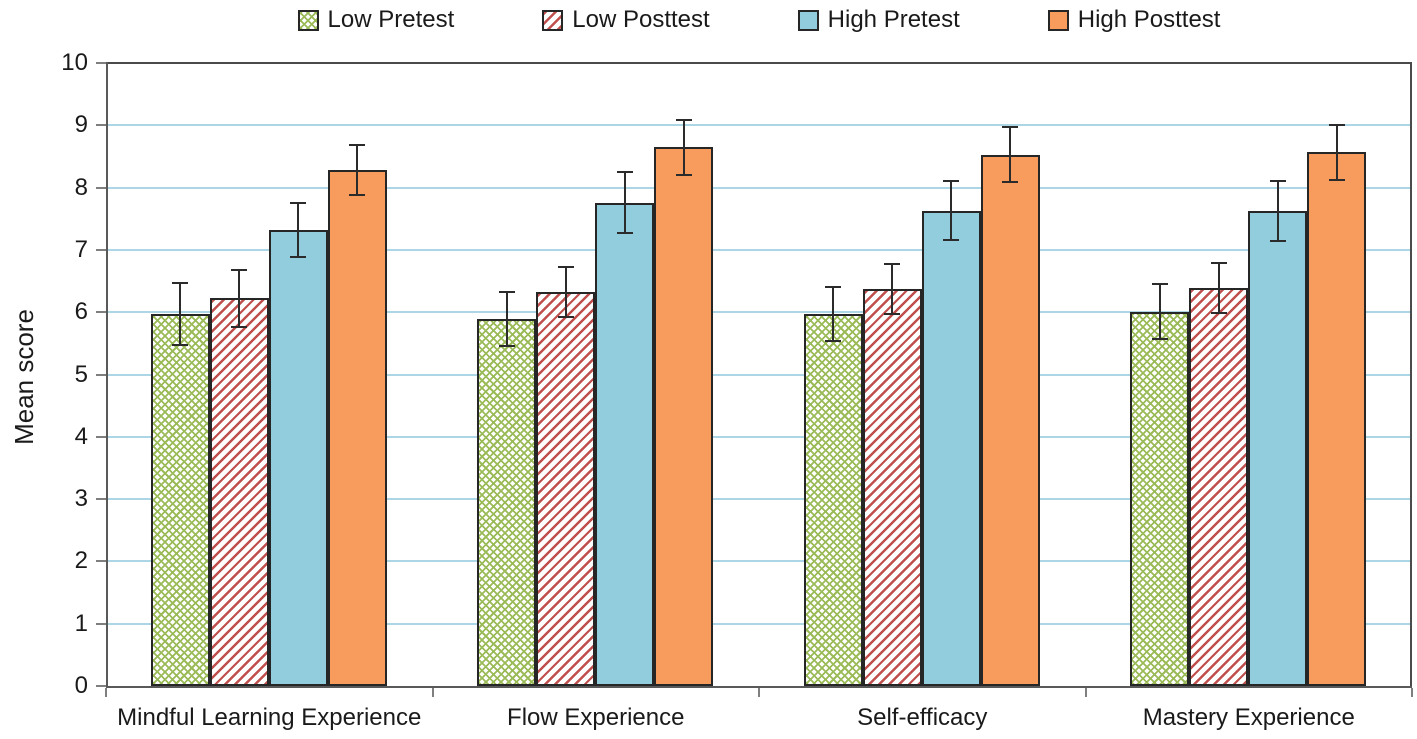 This screenshot has height=739, width=1417. Describe the element at coordinates (553, 20) in the screenshot. I see `legend-swatch-red-diagonal-icon` at that location.